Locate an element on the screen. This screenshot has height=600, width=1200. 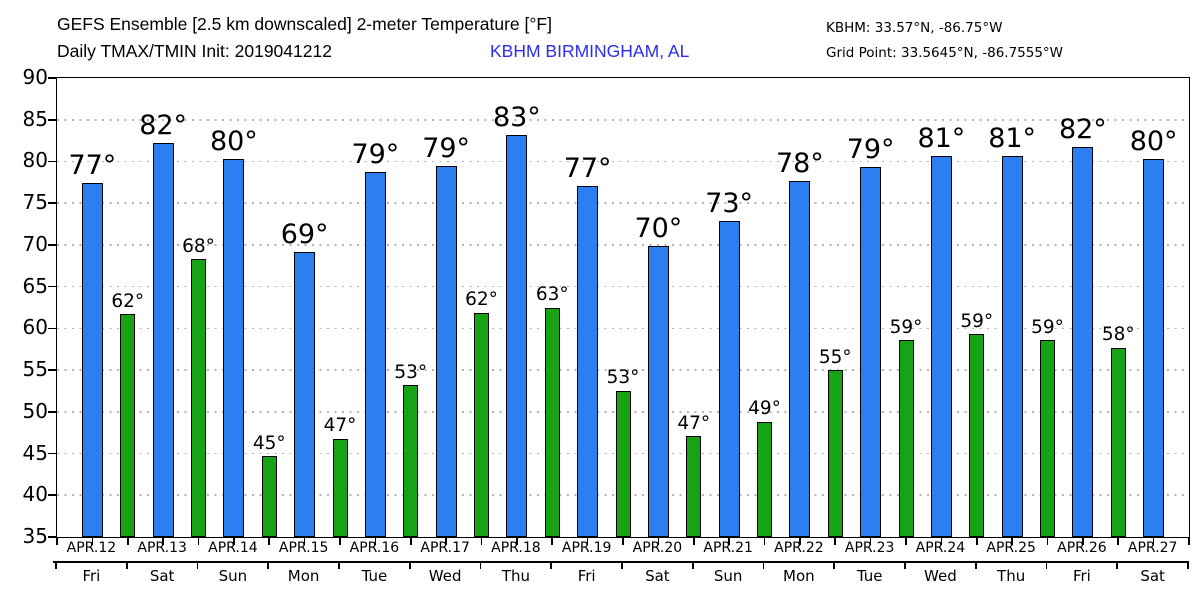
y-axis-label: 35 is located at coordinates (35, 536).